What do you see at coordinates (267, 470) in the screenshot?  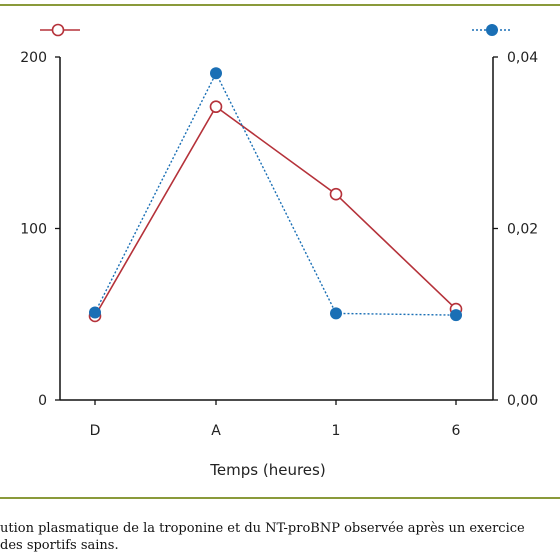 I see `x-axis-label: Temps (heures)` at bounding box center [267, 470].